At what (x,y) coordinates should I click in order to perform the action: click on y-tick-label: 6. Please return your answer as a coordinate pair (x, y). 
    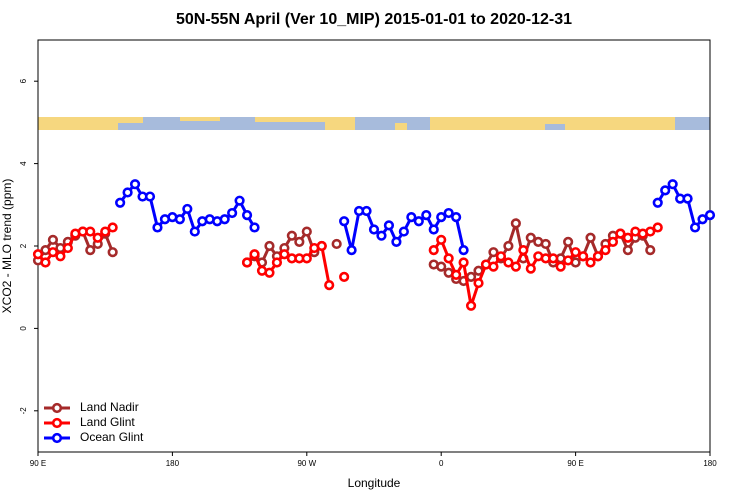
    Looking at the image, I should click on (23, 80).